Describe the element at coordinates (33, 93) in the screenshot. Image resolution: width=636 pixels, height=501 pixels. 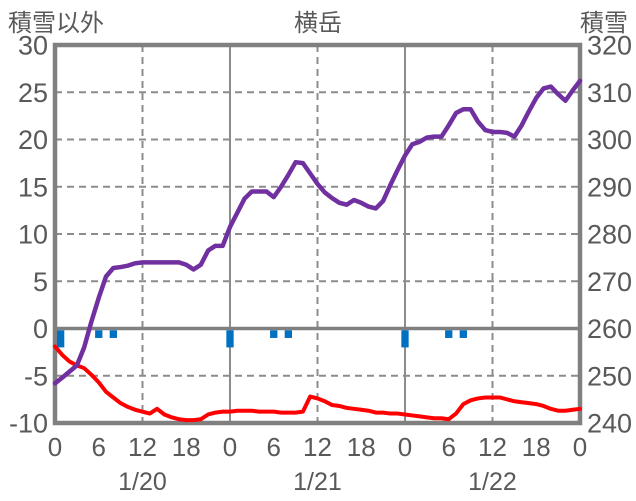
I see `left-axis-tick-label: 25` at that location.